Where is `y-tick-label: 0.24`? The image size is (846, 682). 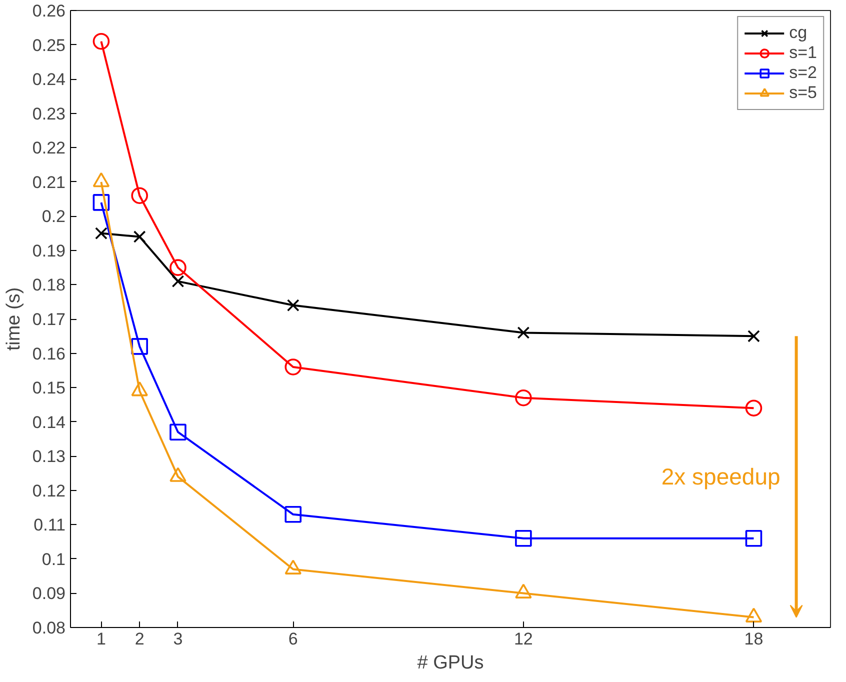
y-tick-label: 0.24 is located at coordinates (49, 80).